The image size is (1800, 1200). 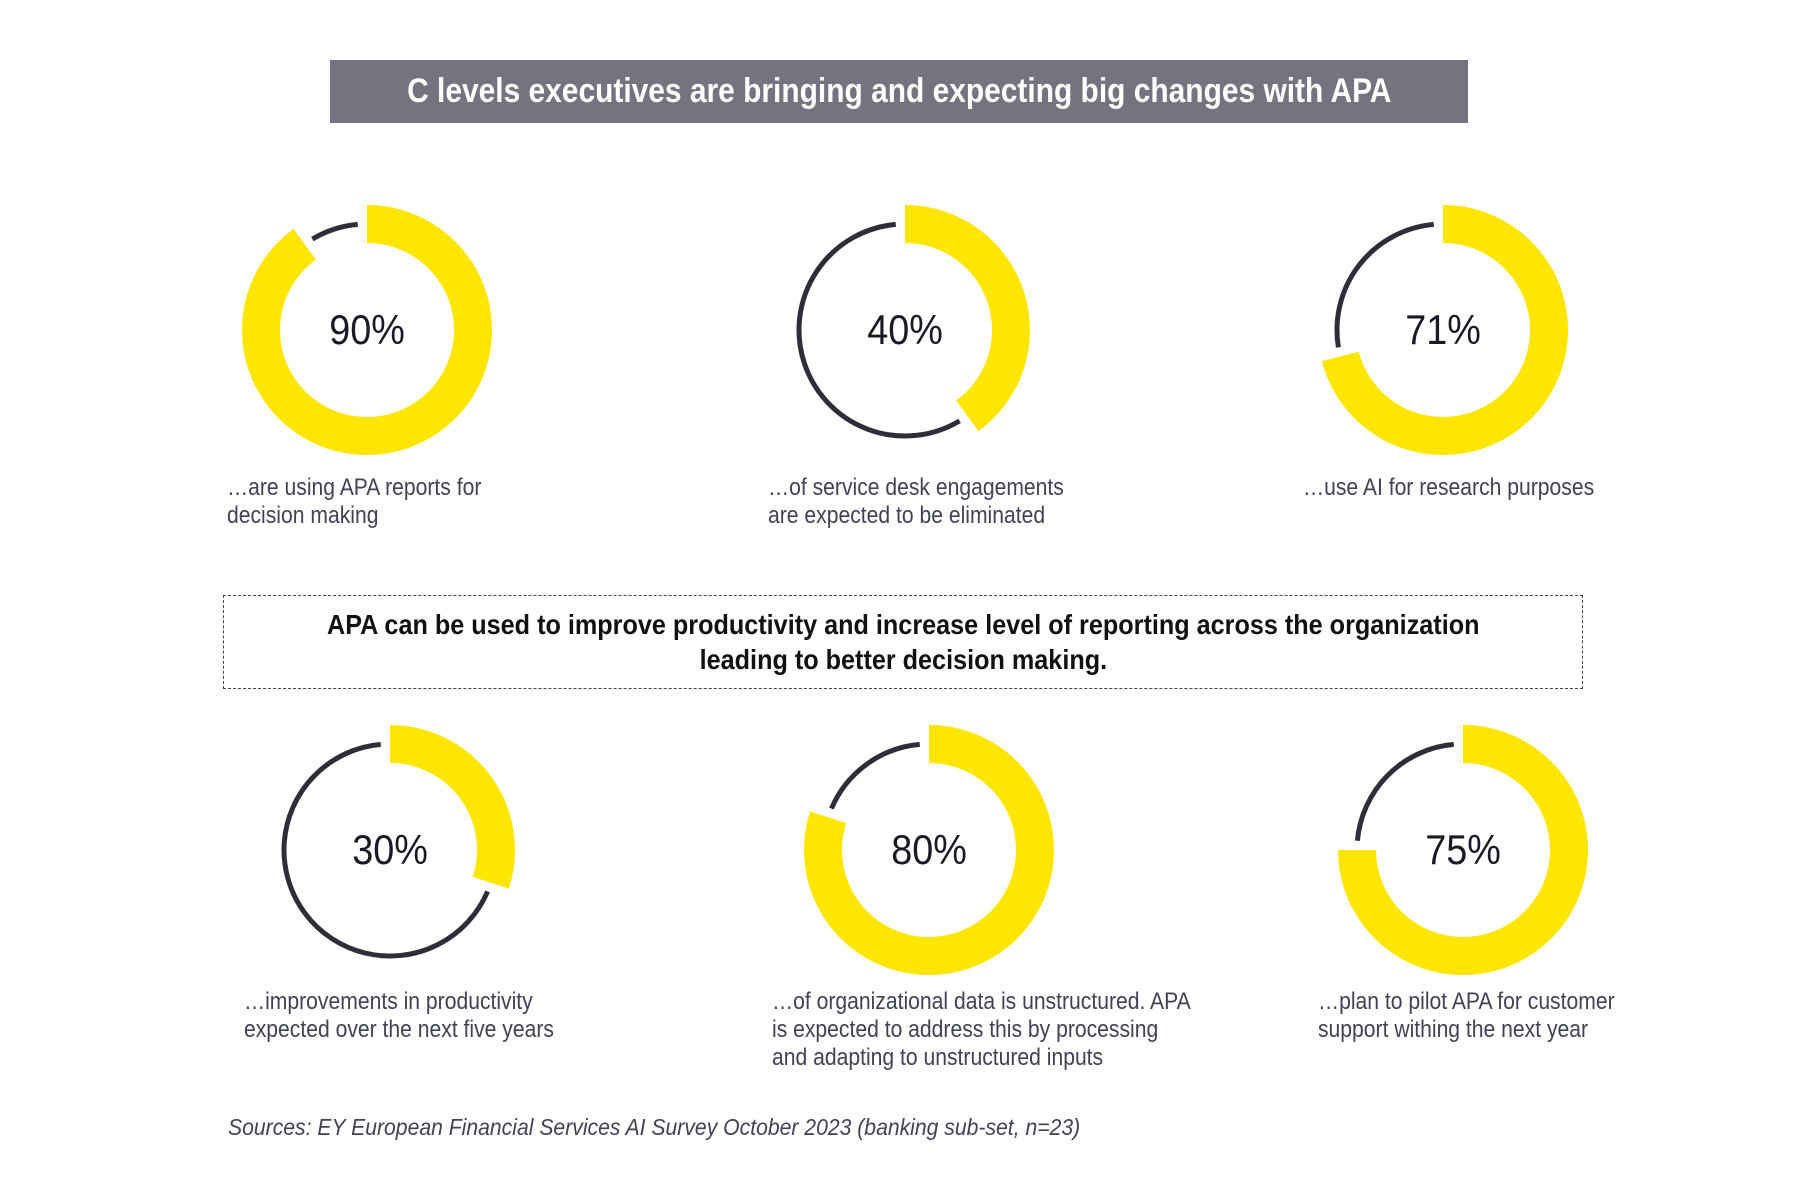 I want to click on percent-label: 75%, so click(x=1463, y=849).